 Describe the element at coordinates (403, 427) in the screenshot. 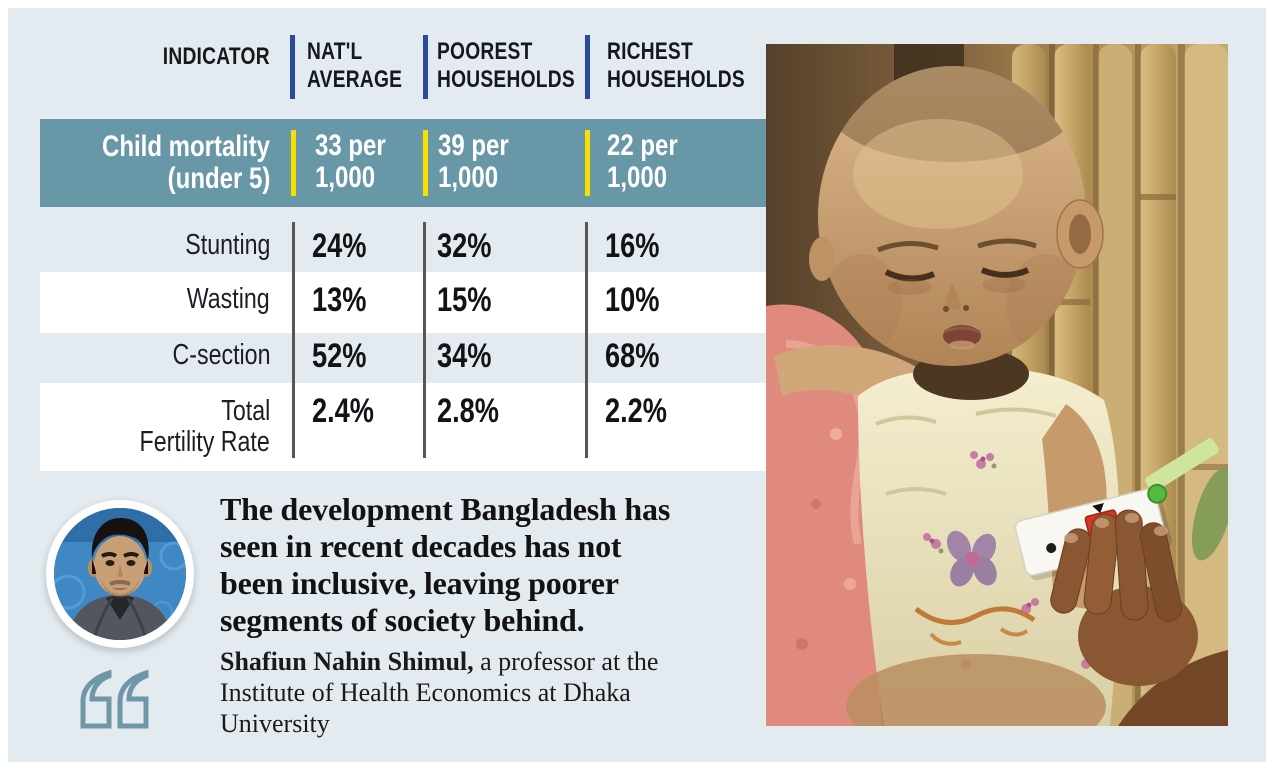

I see `row-stripe-total-fertility` at that location.